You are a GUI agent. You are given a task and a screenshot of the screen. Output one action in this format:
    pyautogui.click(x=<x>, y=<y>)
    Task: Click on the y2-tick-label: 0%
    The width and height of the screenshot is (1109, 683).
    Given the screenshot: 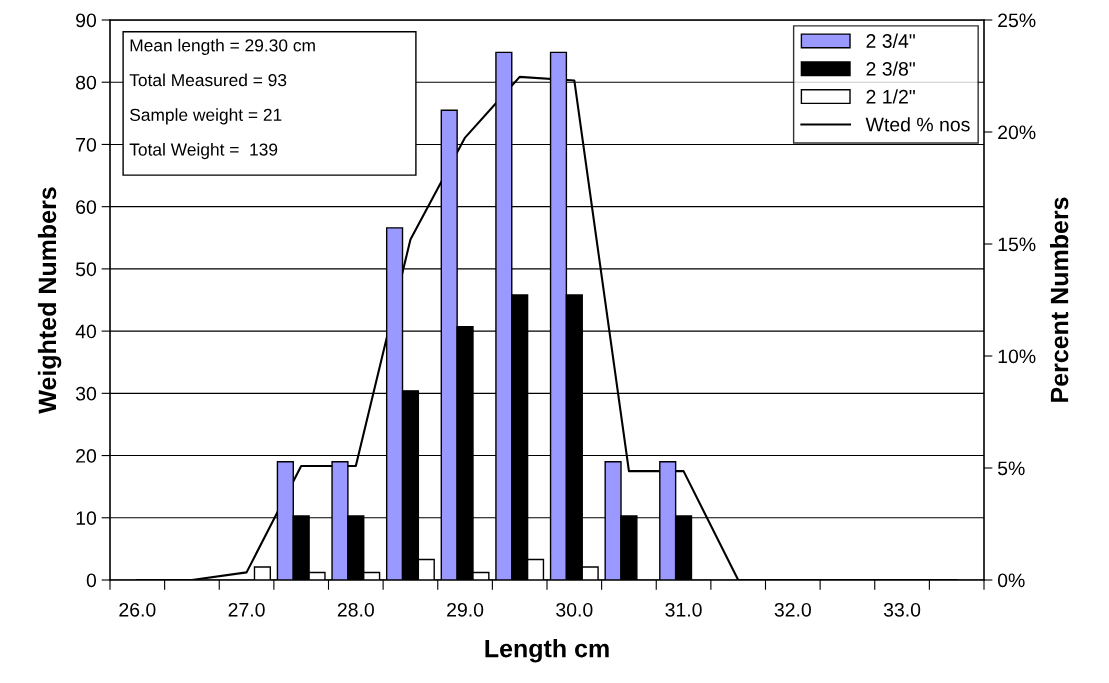 What is the action you would take?
    pyautogui.click(x=1011, y=580)
    